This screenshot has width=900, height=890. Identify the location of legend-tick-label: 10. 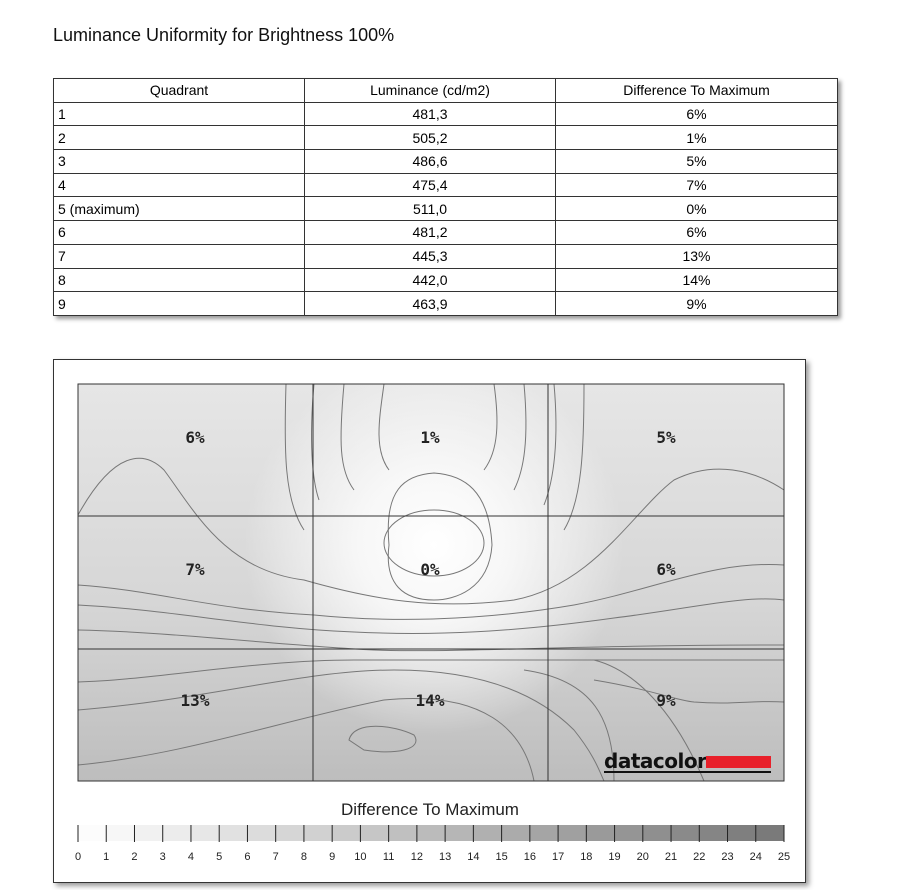
(360, 857).